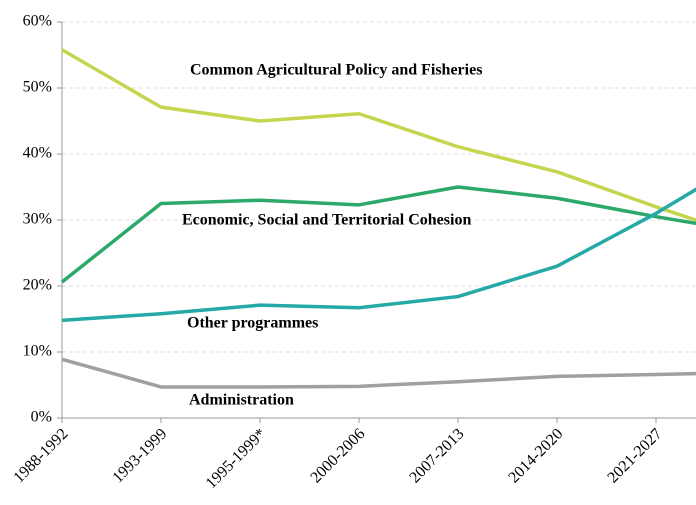 This screenshot has width=696, height=505. Describe the element at coordinates (436, 455) in the screenshot. I see `x-tick-label: 2007-2013` at that location.